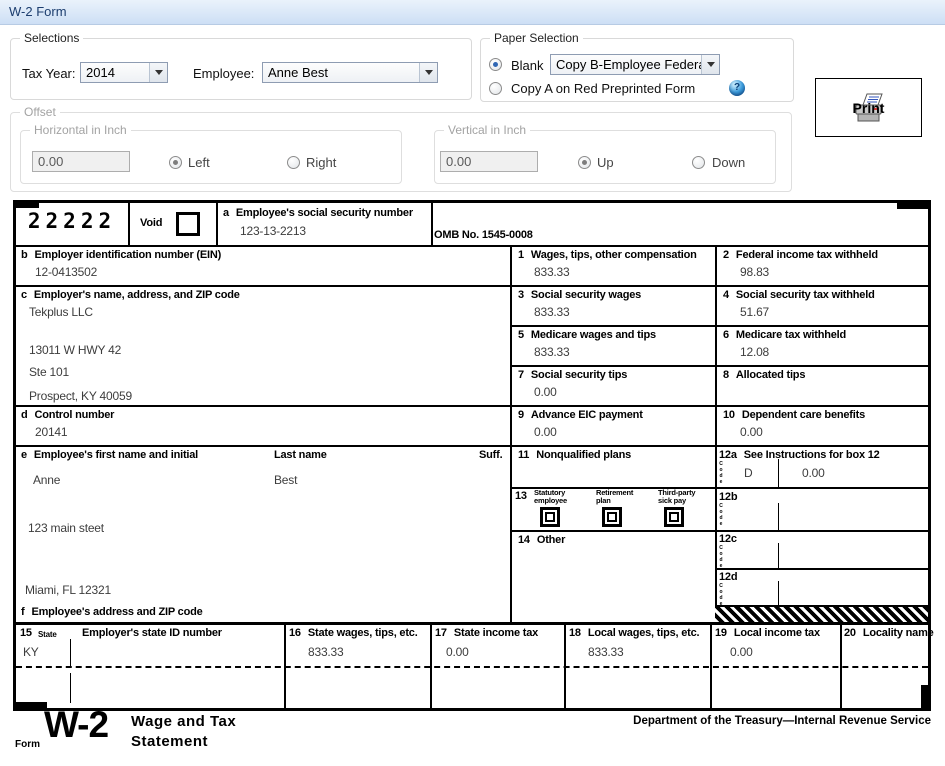 This screenshot has height=766, width=945. I want to click on box-e-label: e Employee's first name and initial, so click(110, 455).